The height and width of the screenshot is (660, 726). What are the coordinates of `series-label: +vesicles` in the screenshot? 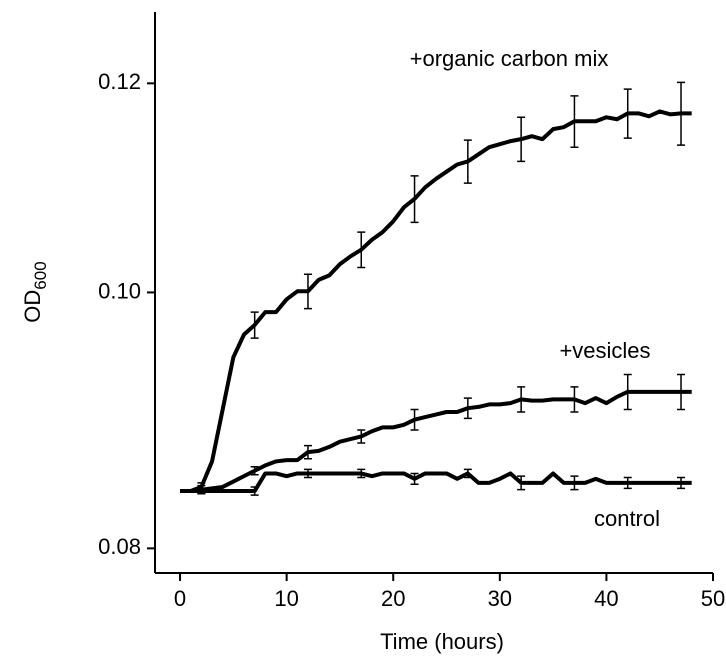 It's located at (604, 350).